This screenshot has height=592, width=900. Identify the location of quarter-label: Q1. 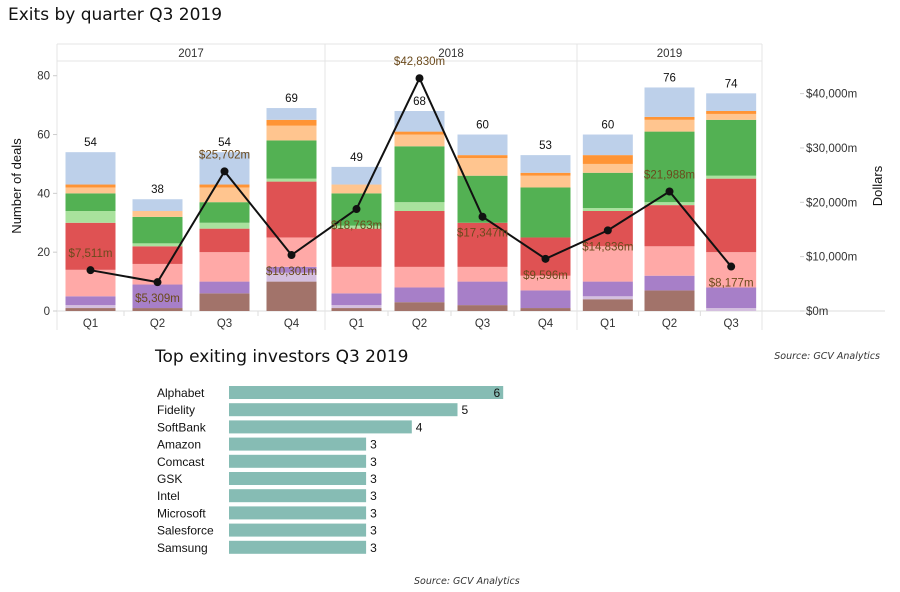
(607, 324).